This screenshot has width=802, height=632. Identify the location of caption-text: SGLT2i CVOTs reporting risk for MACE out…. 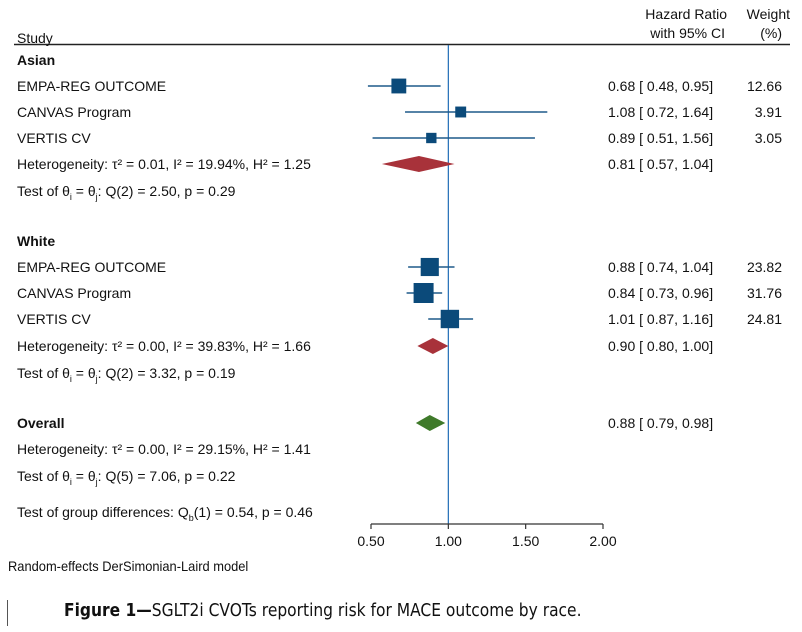
(366, 610).